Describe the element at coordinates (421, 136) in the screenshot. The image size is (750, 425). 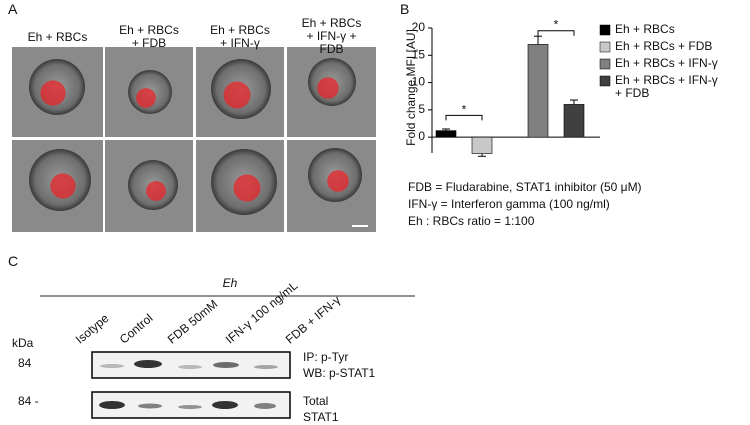
I see `y-tick-label: 0` at that location.